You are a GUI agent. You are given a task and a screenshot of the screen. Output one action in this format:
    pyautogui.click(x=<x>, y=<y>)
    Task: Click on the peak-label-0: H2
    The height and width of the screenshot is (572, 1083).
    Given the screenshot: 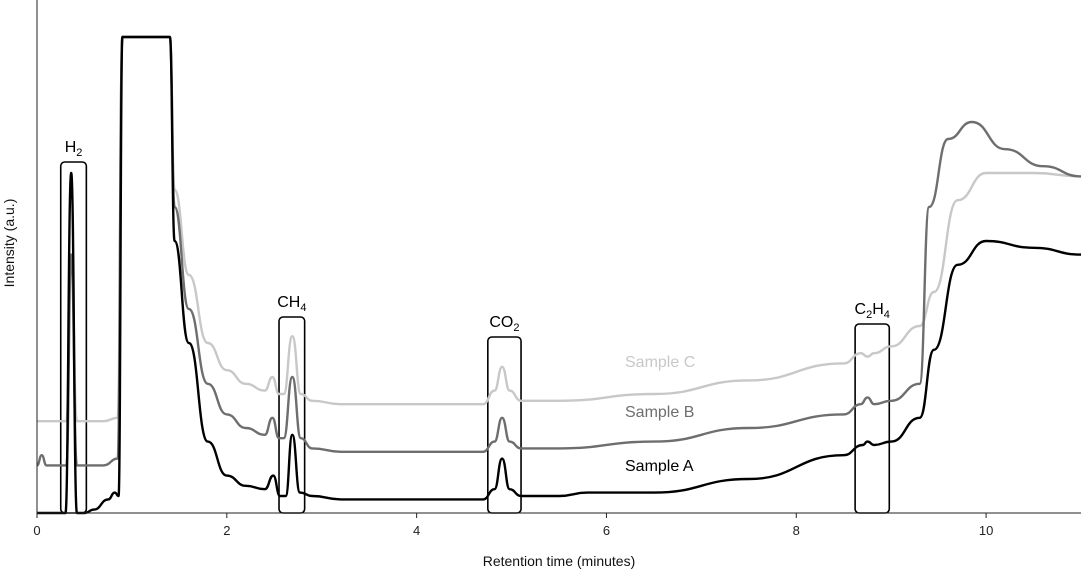 What is the action you would take?
    pyautogui.click(x=74, y=149)
    